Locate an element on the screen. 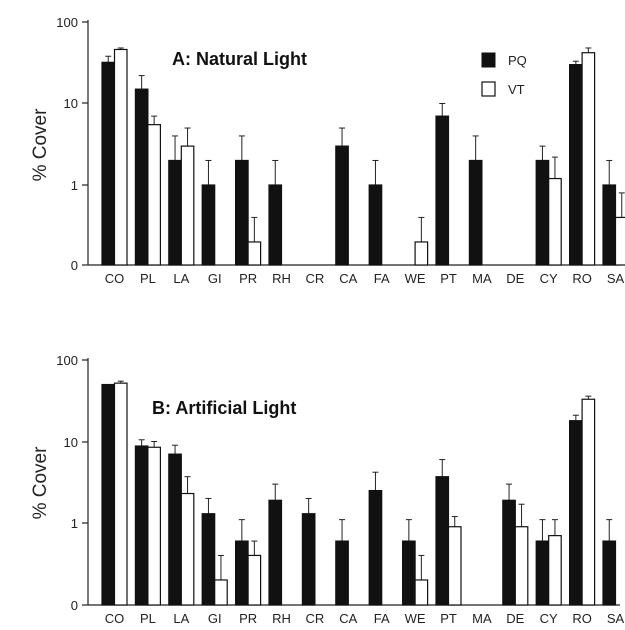 The width and height of the screenshot is (625, 630). legend-swatch-vt is located at coordinates (488, 89).